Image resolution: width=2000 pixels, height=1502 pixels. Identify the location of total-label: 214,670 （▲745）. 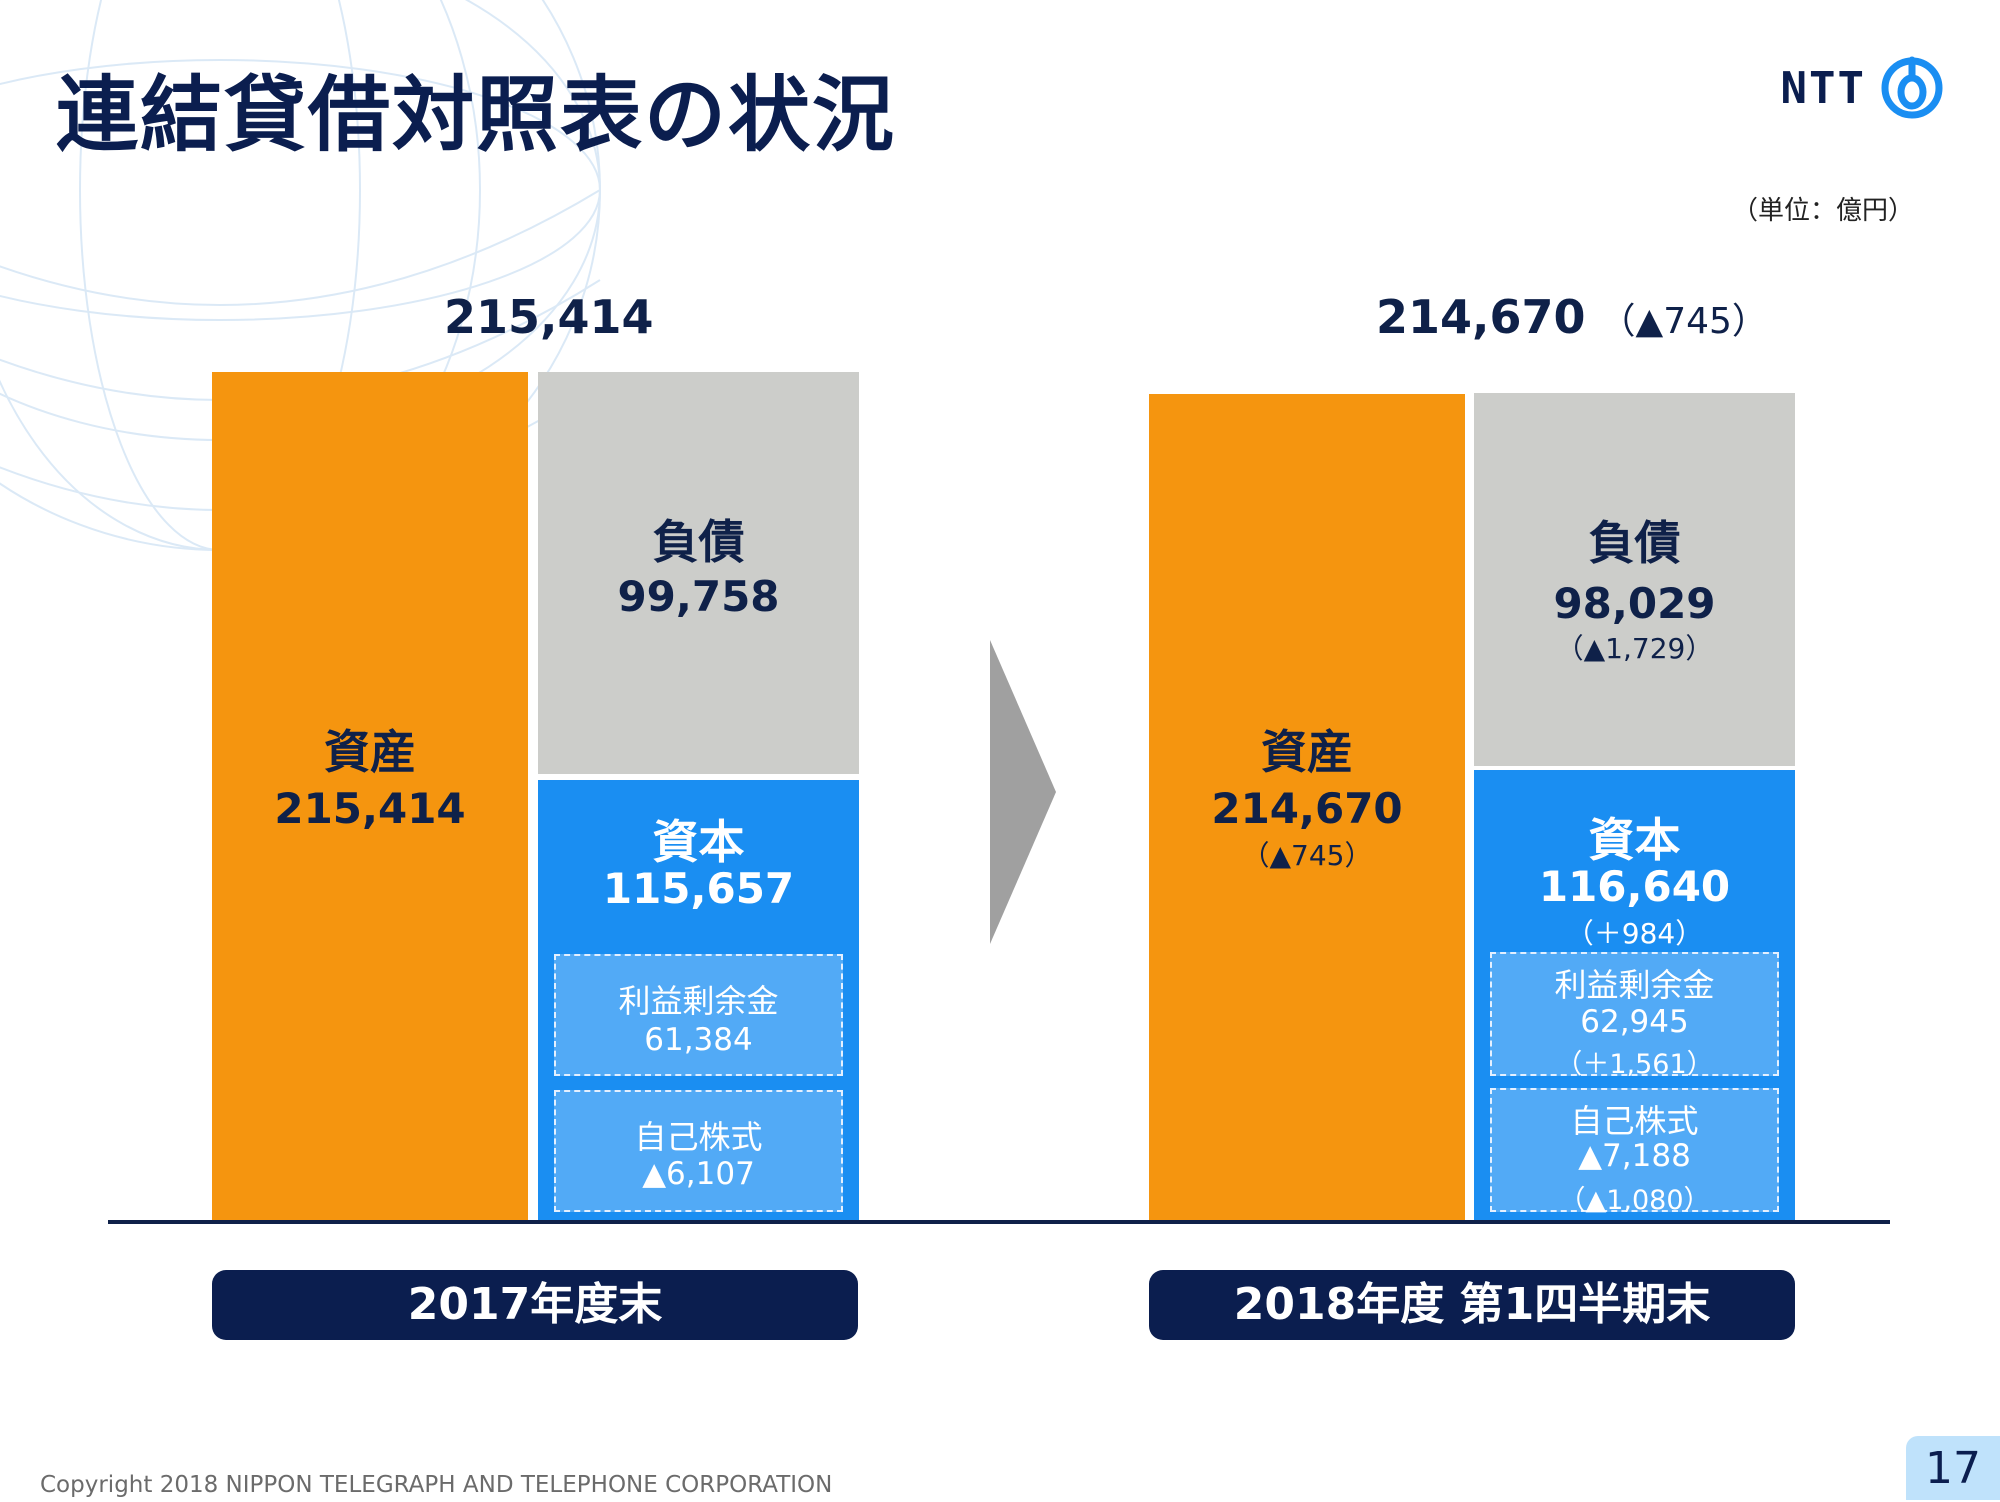
(1572, 317).